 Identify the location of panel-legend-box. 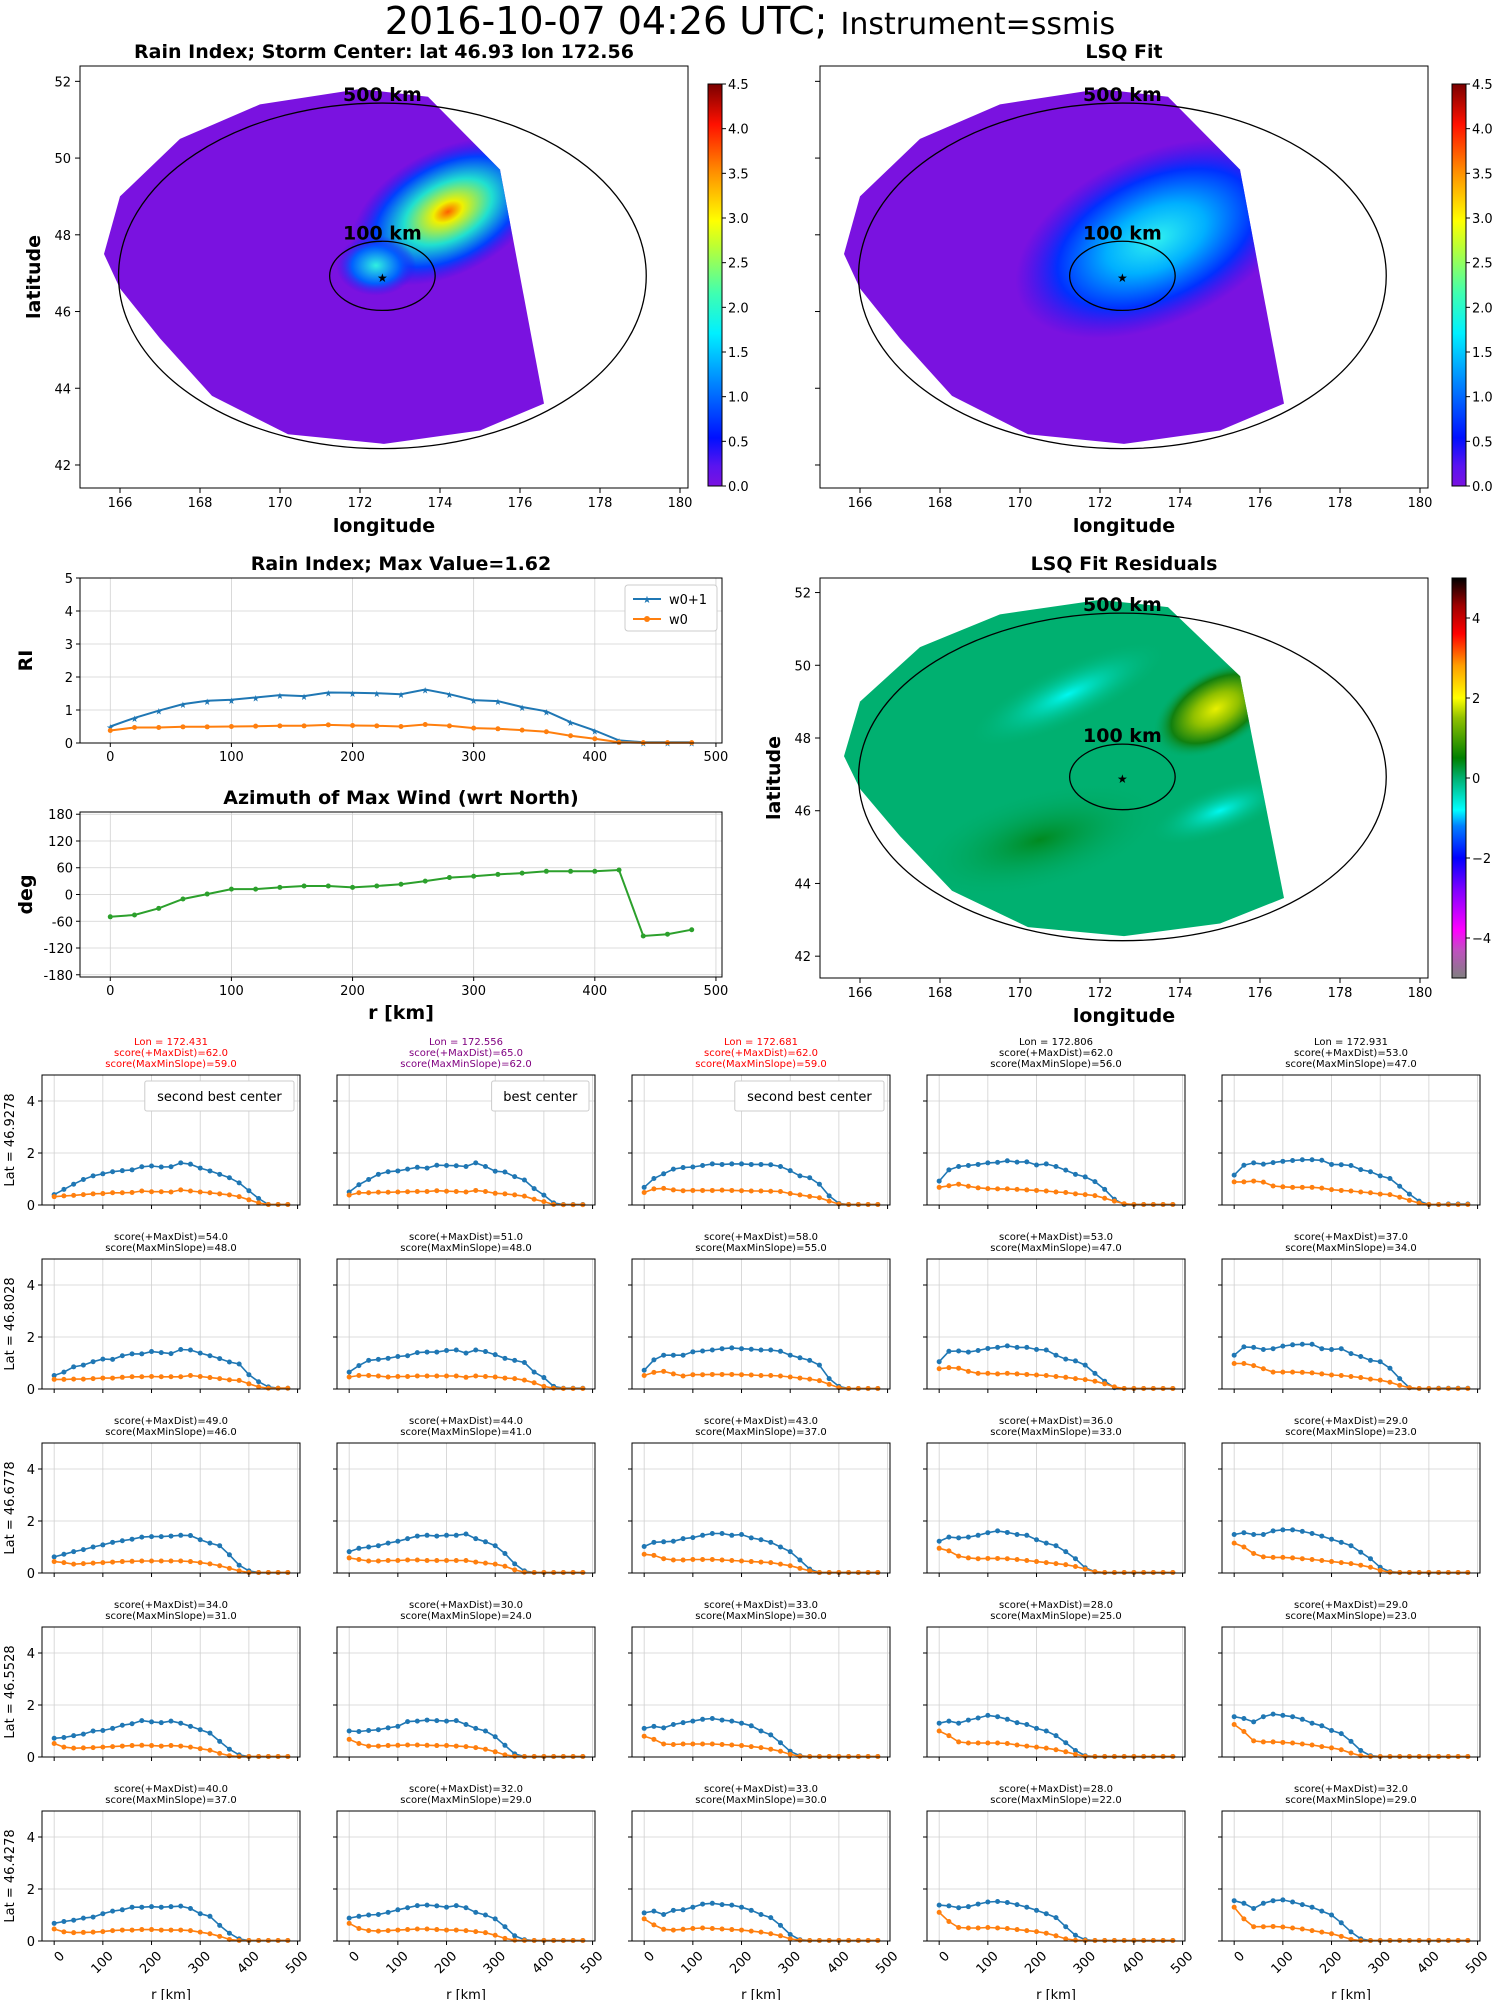
(540, 1096).